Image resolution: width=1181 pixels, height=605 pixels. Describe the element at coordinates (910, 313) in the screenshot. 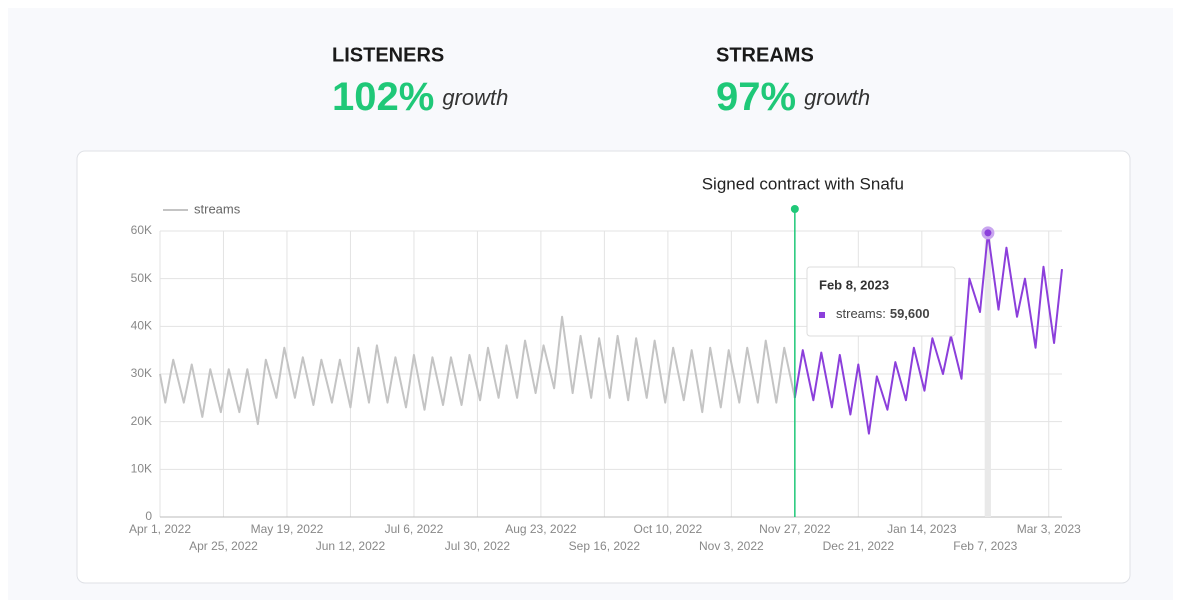

I see `tooltip-value: 59,600` at that location.